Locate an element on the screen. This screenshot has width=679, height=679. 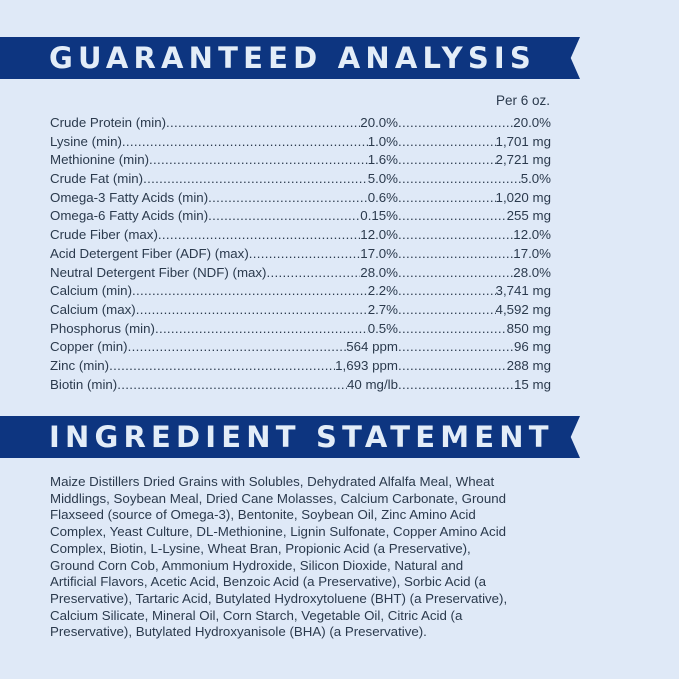
per-serving-value: 12.0% is located at coordinates (532, 235).